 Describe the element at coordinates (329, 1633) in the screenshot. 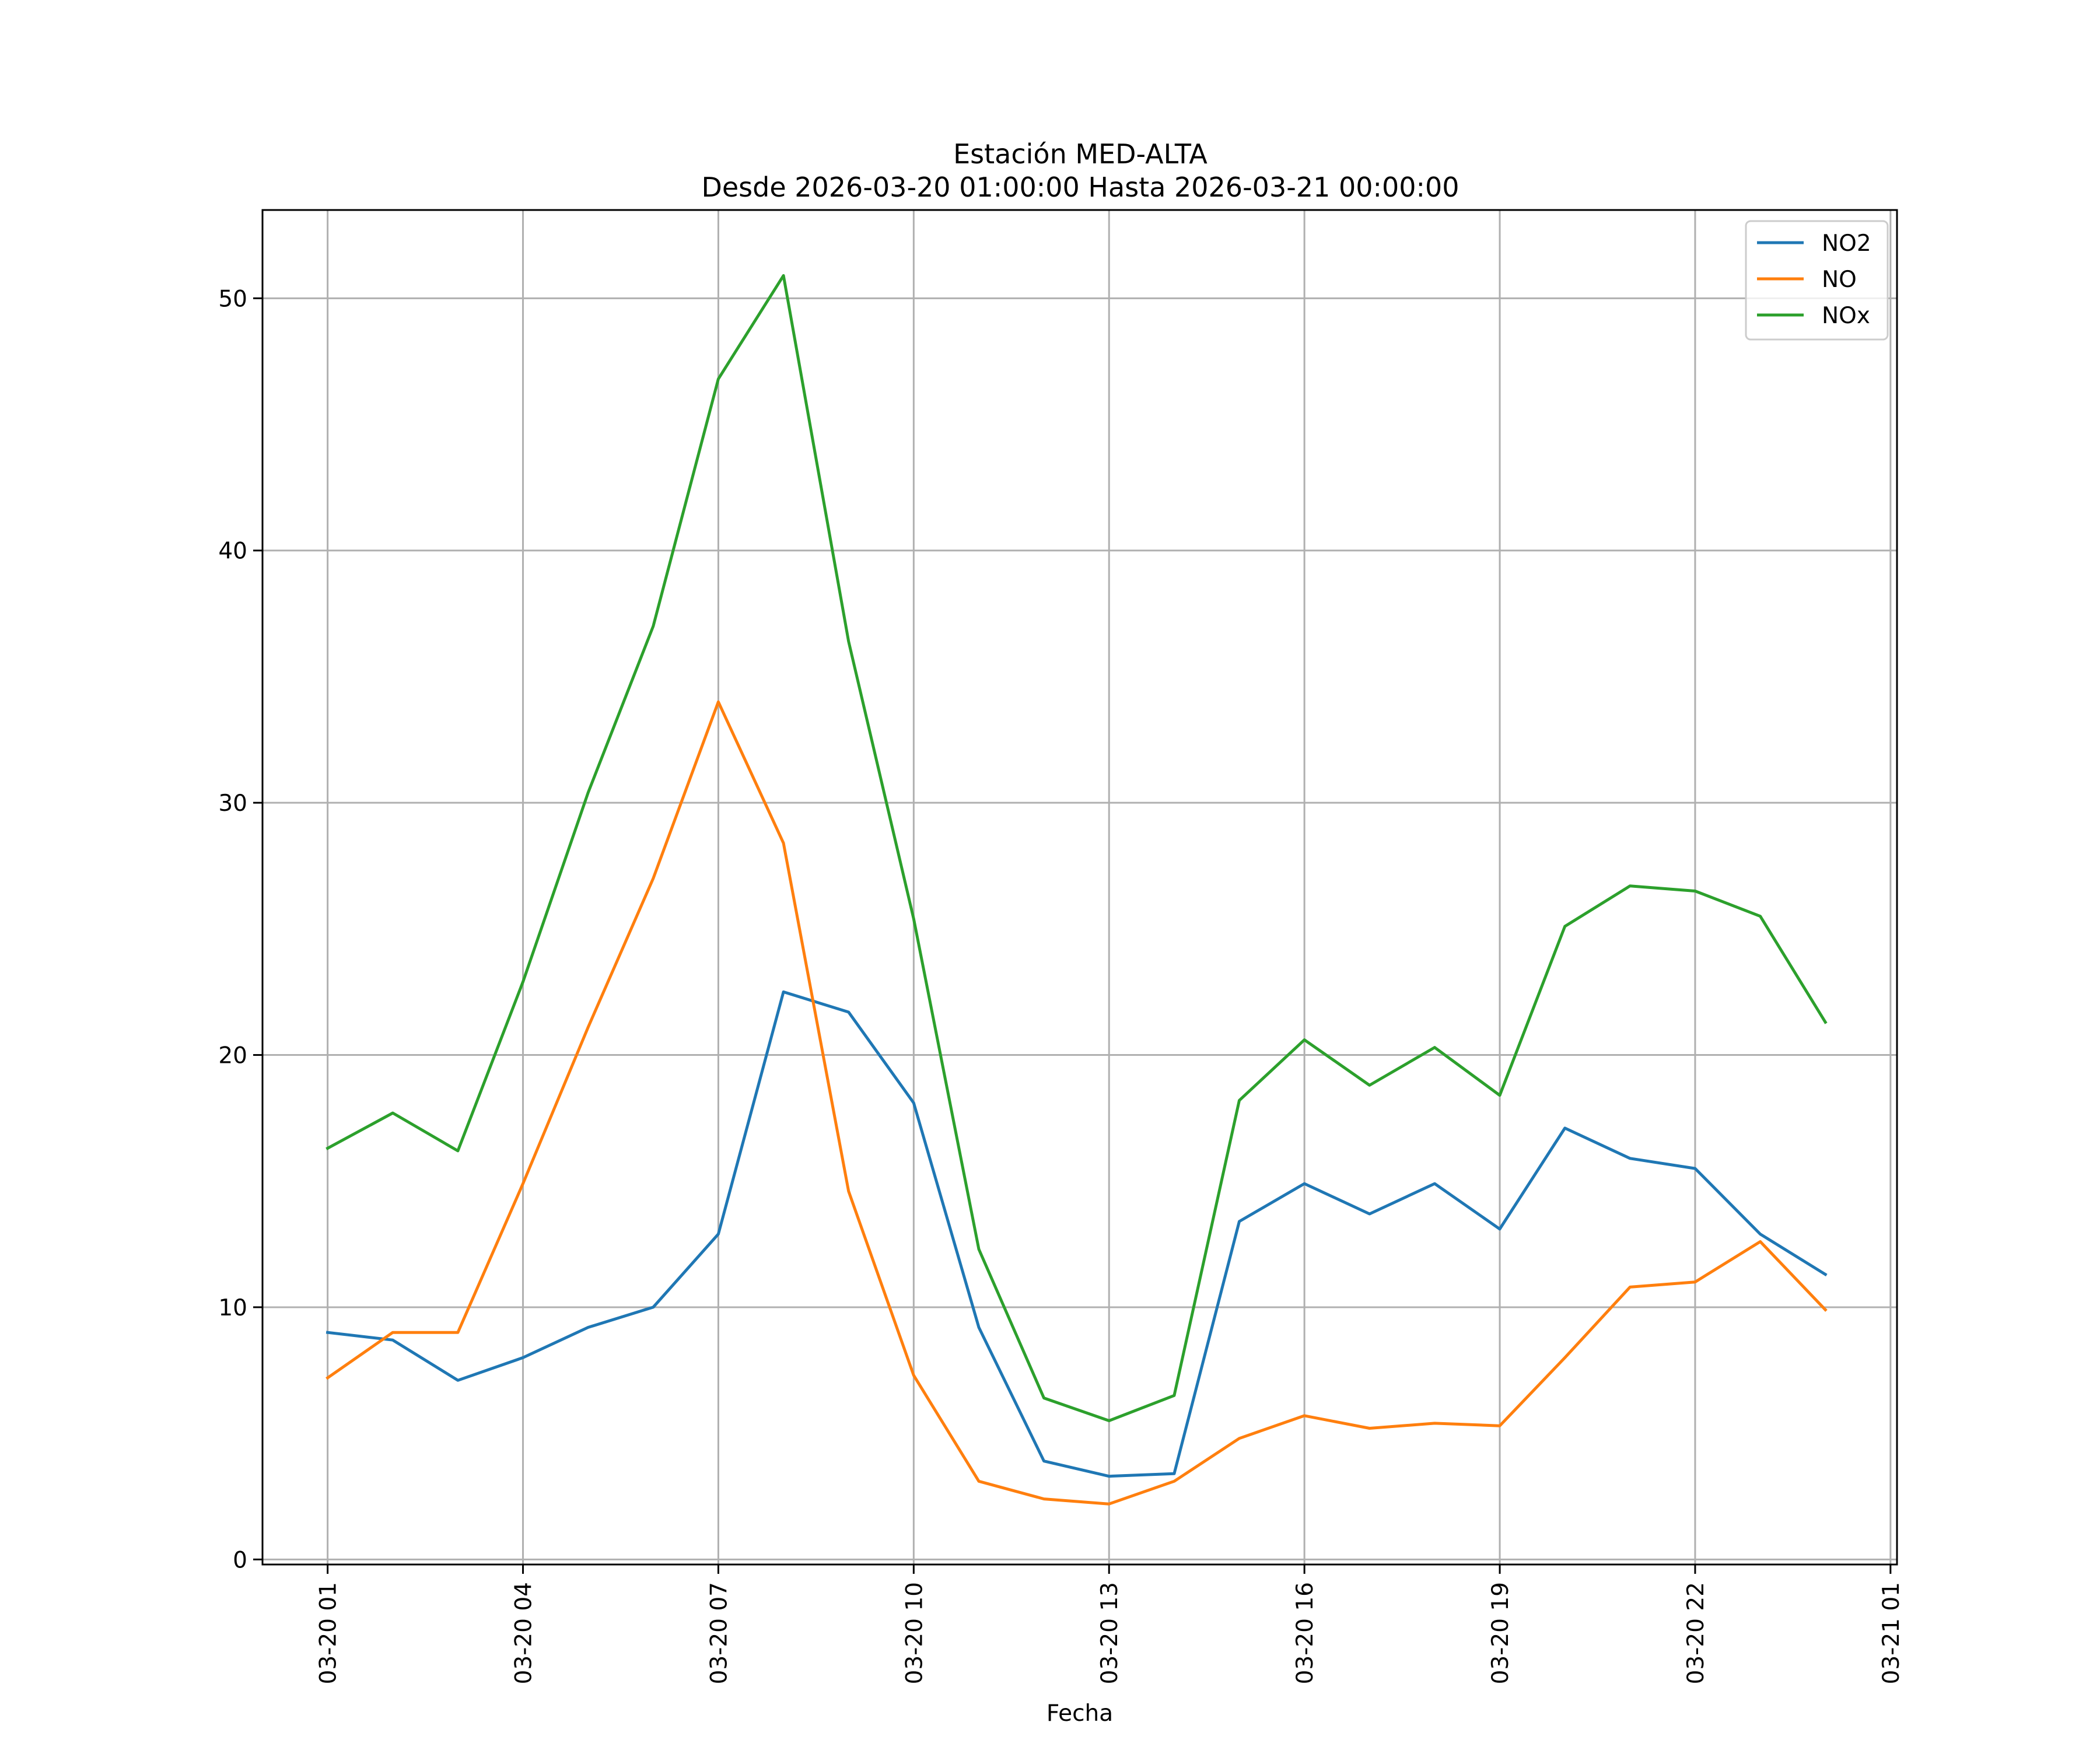

I see `x-tick-label: 03-20 01` at that location.